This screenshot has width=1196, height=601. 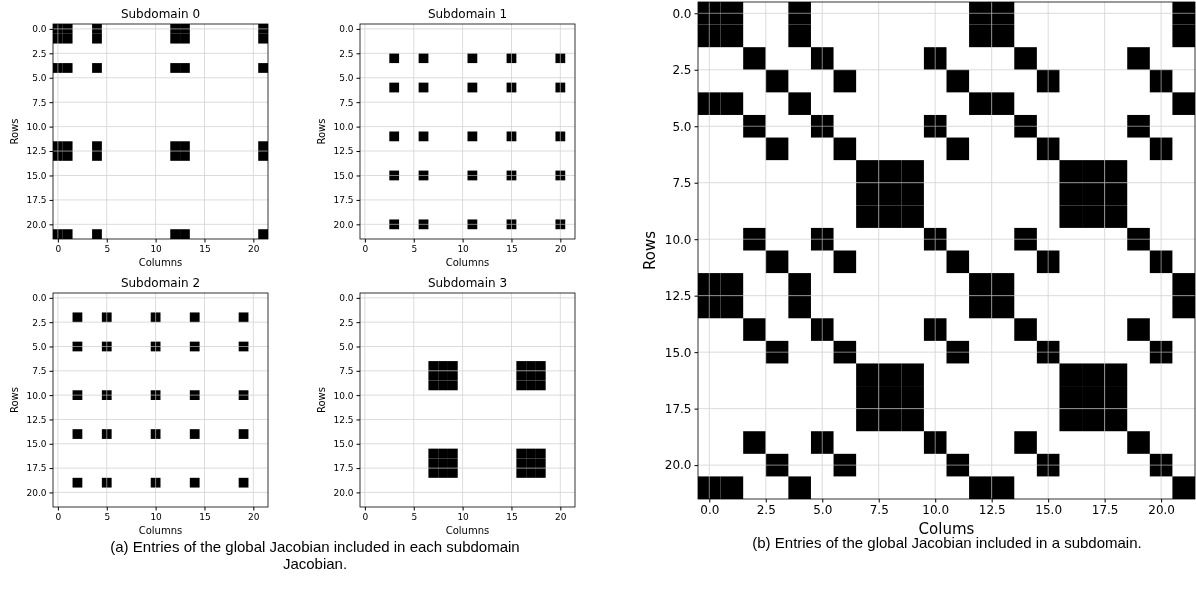 What do you see at coordinates (936, 510) in the screenshot?
I see `x-tick-label: 10.0` at bounding box center [936, 510].